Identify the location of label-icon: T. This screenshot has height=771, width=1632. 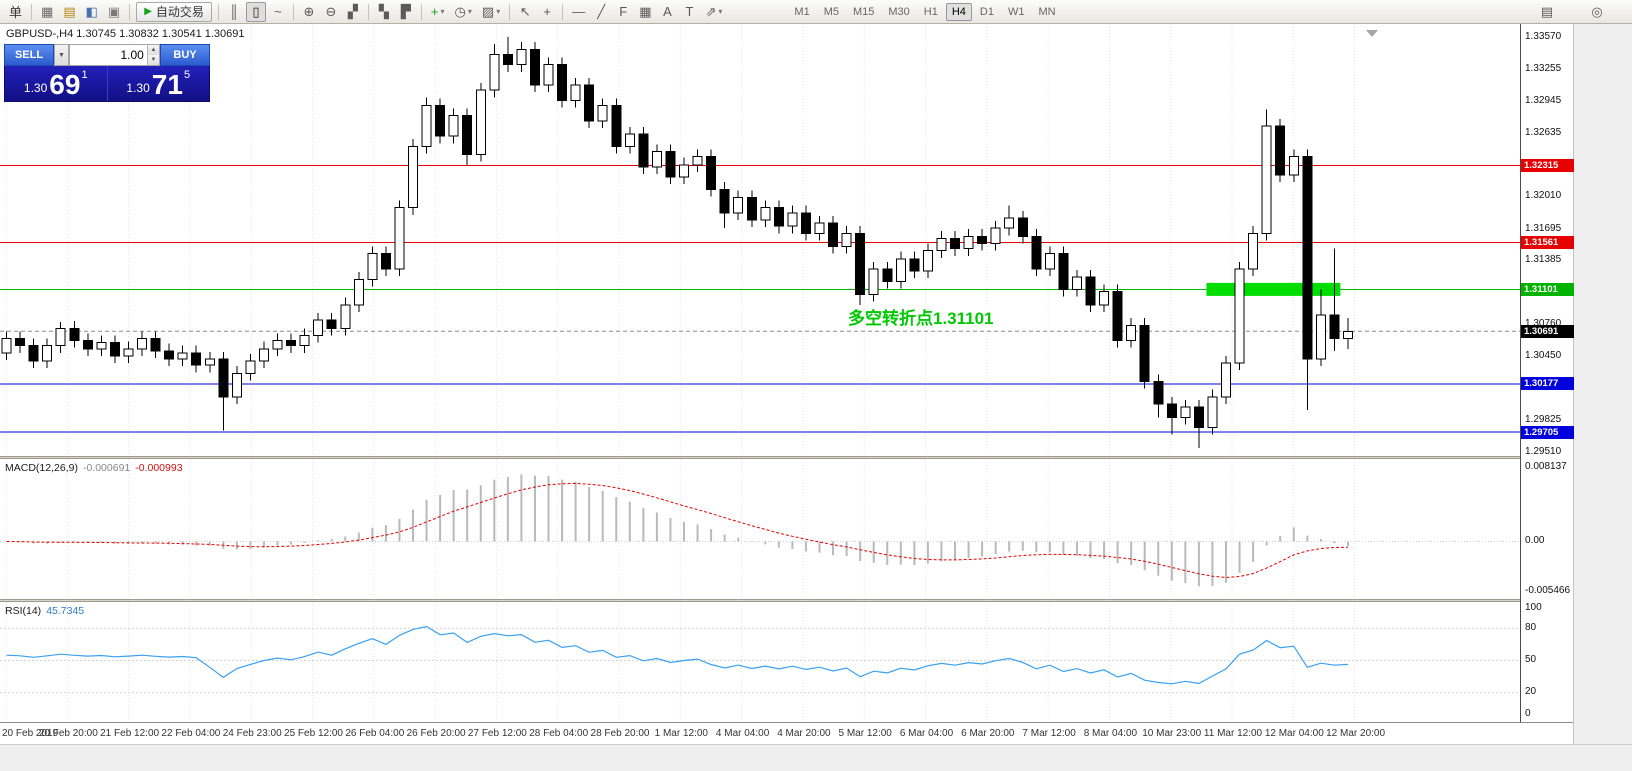
(690, 12).